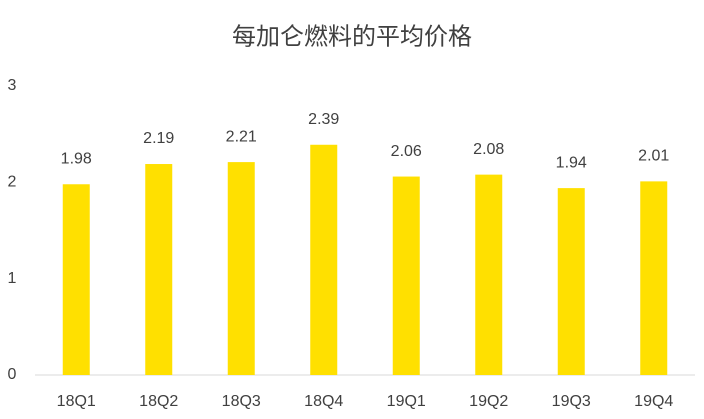 The width and height of the screenshot is (704, 419). I want to click on x-tick-label: 19Q1, so click(406, 401).